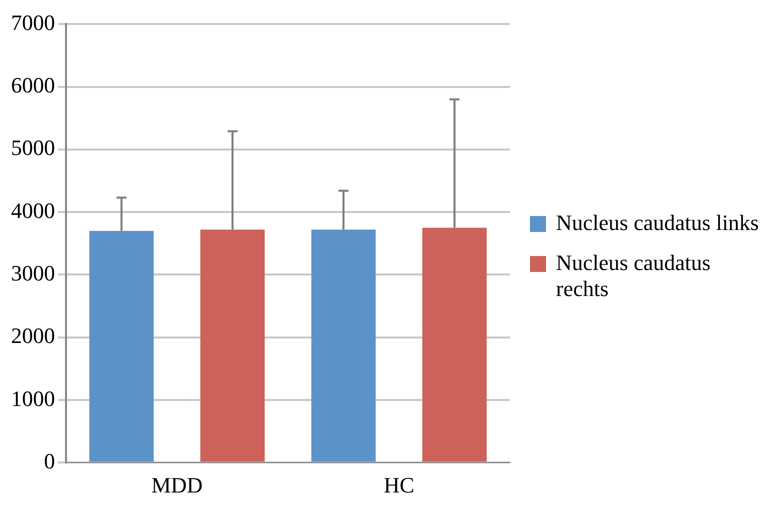 The height and width of the screenshot is (511, 771). I want to click on y-tick-label: 7000, so click(33, 22).